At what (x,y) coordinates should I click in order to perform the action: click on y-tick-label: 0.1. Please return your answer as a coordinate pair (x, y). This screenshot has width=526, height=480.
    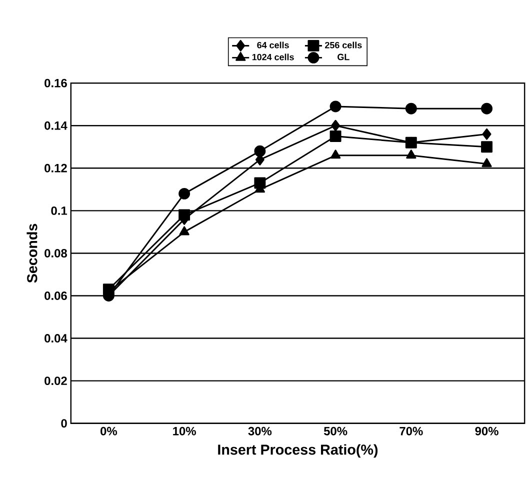
    Looking at the image, I should click on (59, 210).